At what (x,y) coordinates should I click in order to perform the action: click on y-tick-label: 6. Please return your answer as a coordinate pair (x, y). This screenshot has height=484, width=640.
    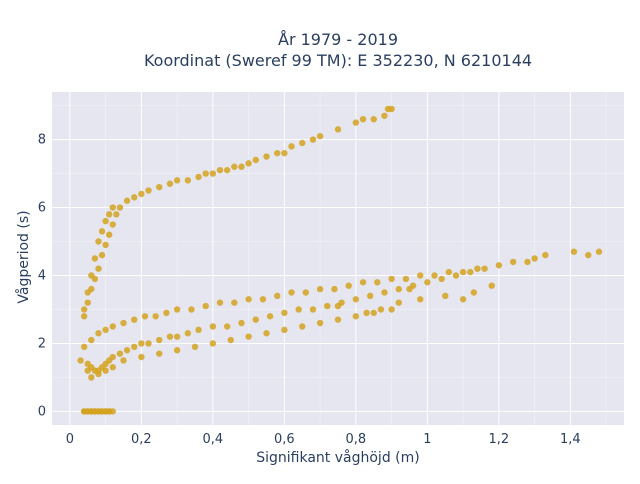
    Looking at the image, I should click on (42, 208).